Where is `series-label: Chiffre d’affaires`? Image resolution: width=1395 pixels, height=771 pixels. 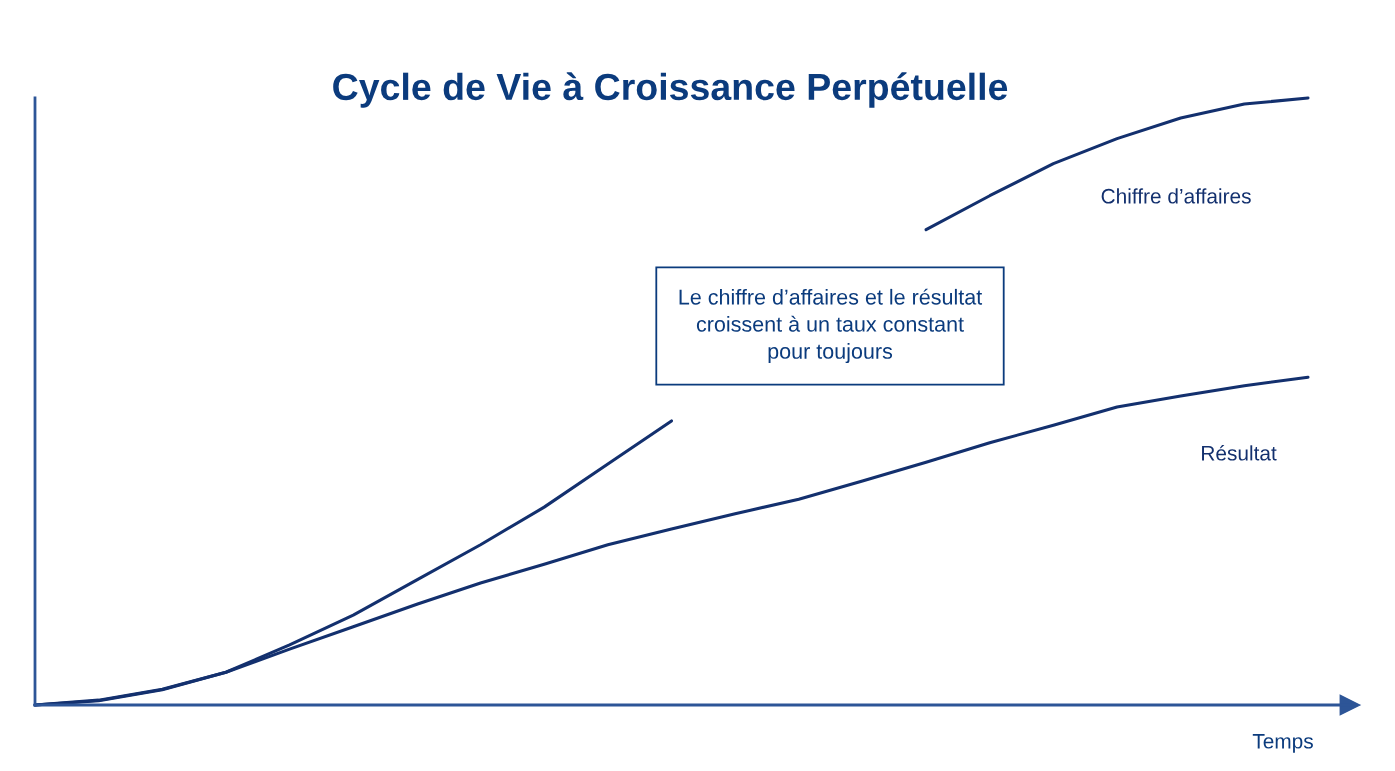 series-label: Chiffre d’affaires is located at coordinates (1176, 196).